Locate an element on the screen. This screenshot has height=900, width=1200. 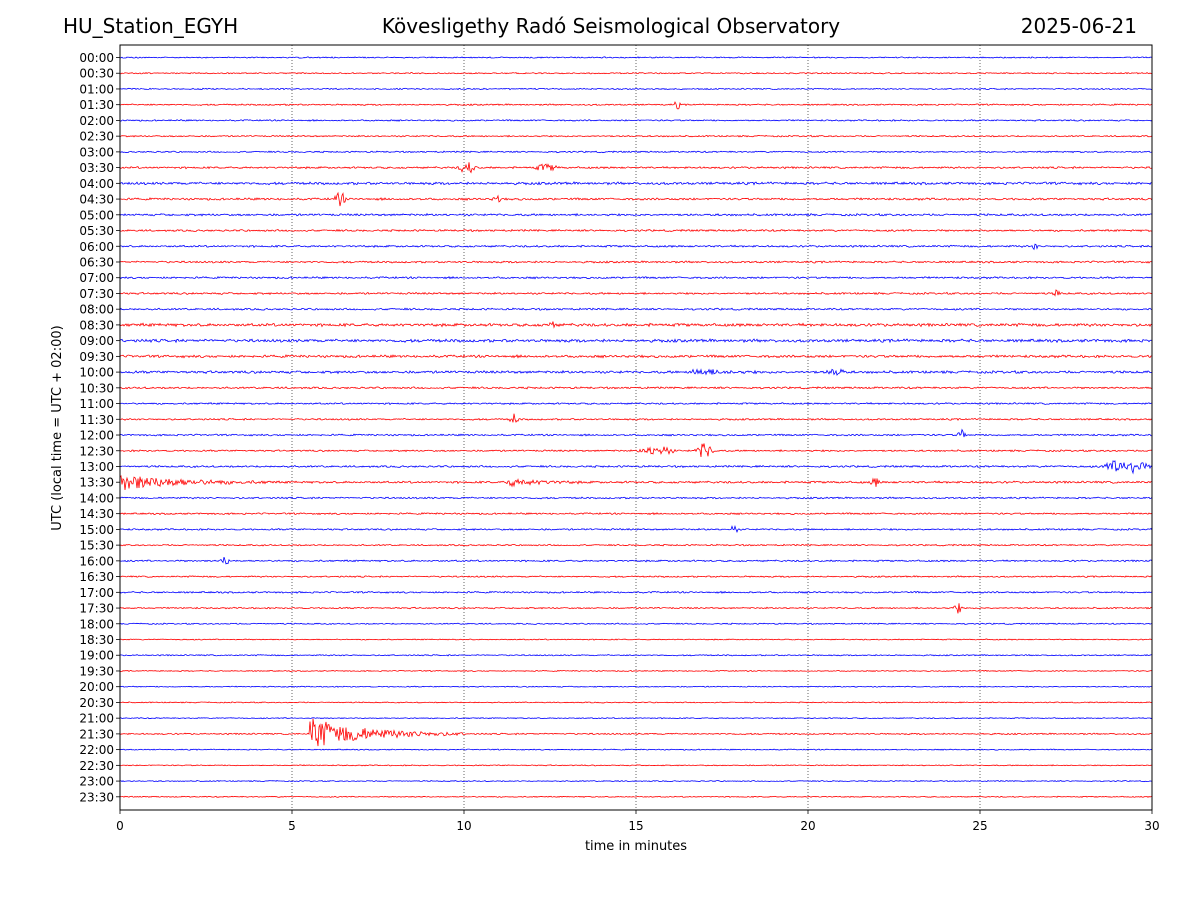
y-tick-label: 08:00 is located at coordinates (96, 310).